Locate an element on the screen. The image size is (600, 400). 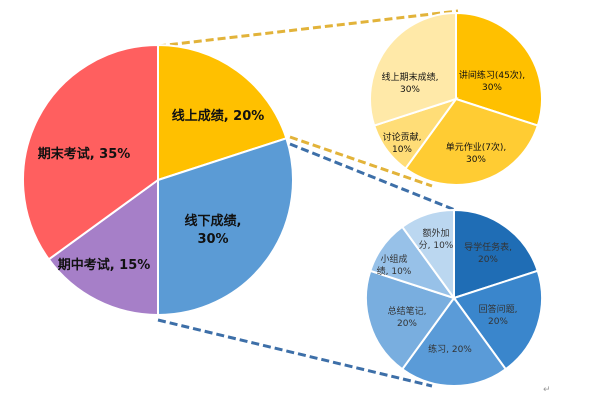
connector-line-offline-top is located at coordinates (375, 178).